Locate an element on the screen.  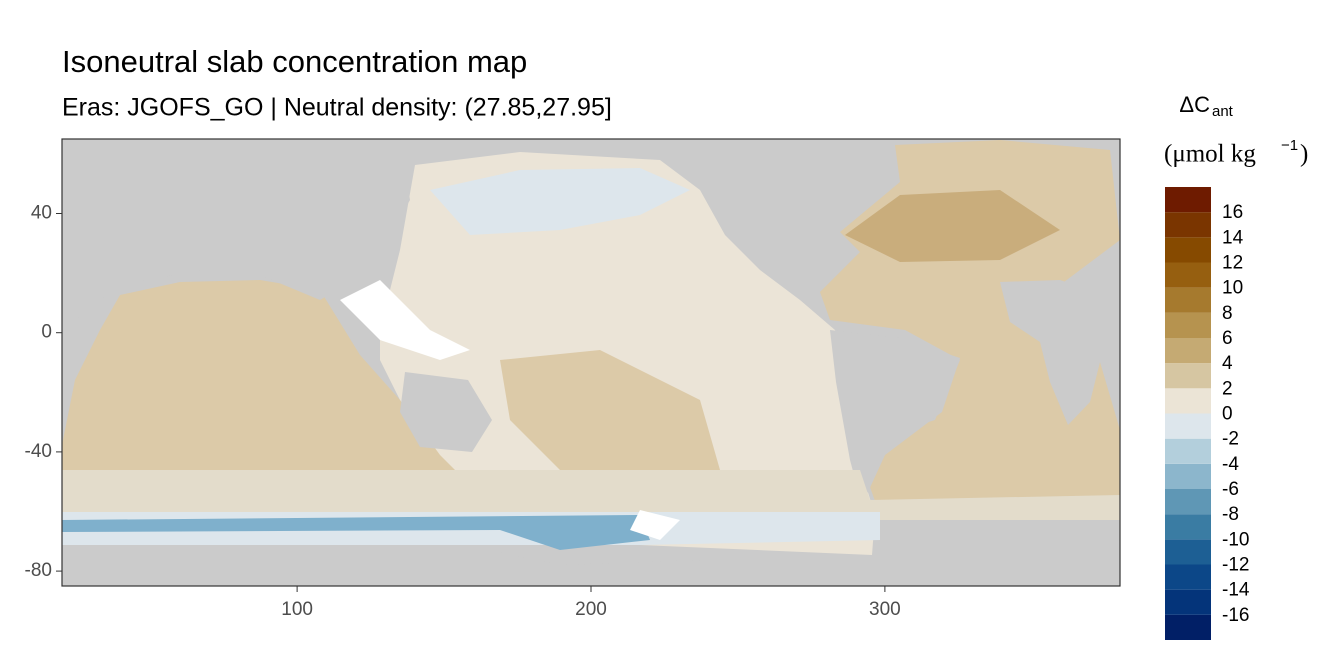
legend-label: 16 is located at coordinates (1232, 212).